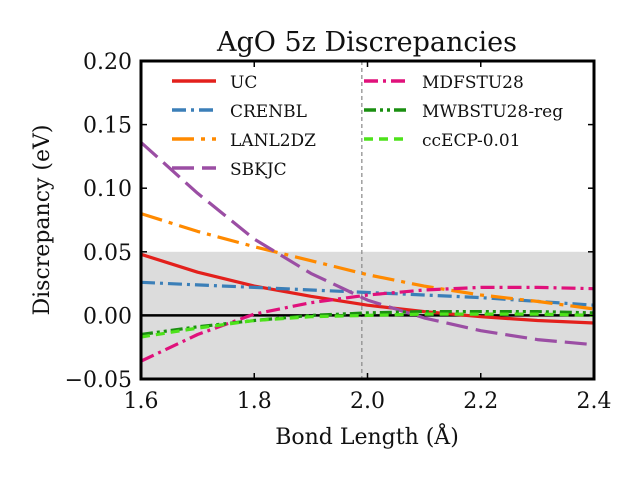 This screenshot has width=640, height=480. What do you see at coordinates (367, 293) in the screenshot?
I see `series-line-crenbl` at bounding box center [367, 293].